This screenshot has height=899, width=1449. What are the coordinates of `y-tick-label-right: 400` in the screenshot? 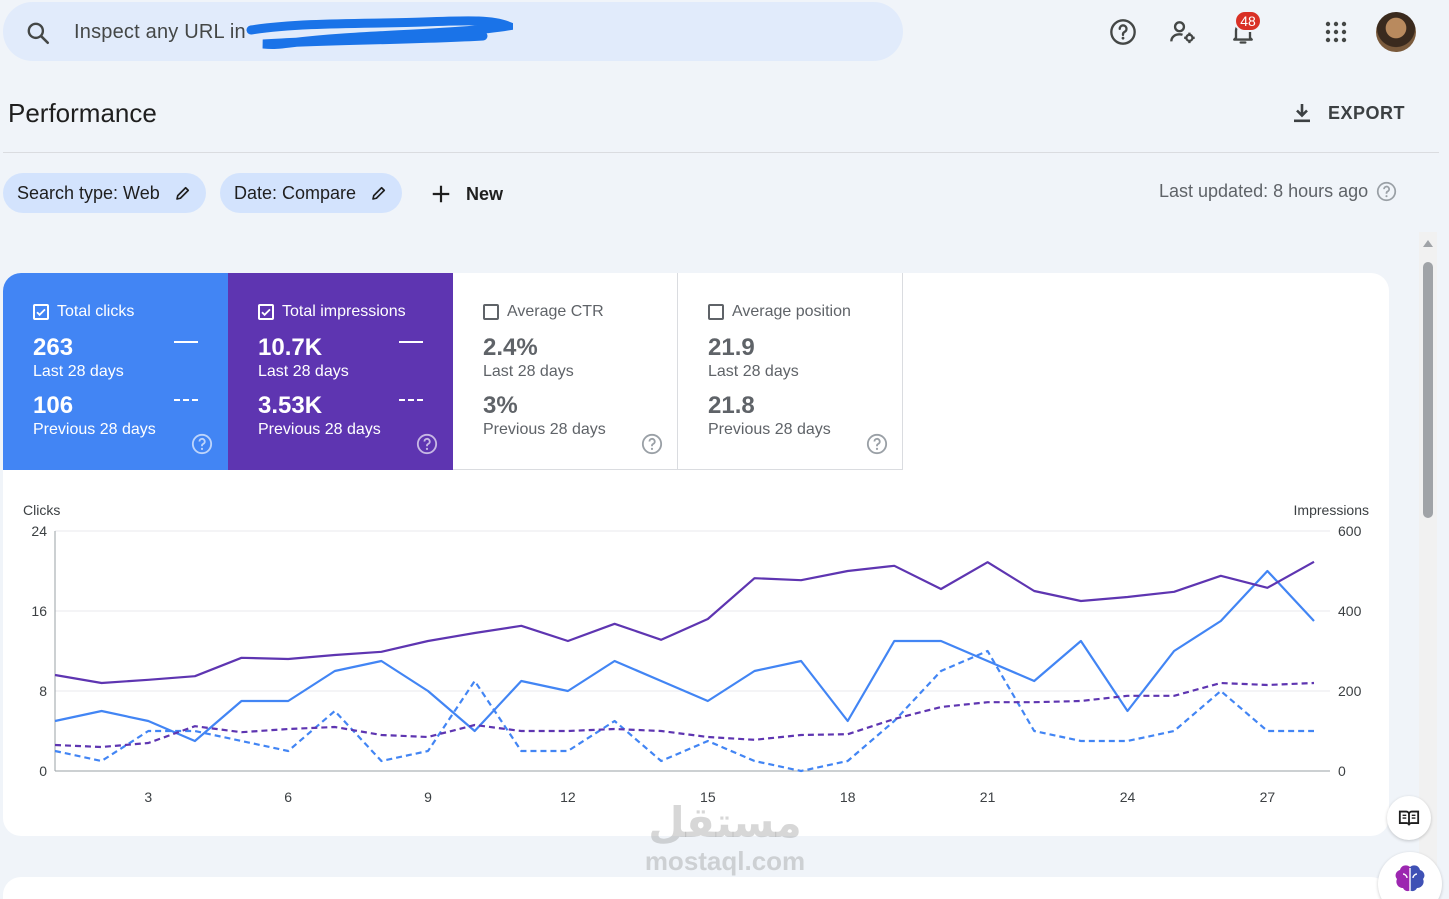 It's located at (1350, 611).